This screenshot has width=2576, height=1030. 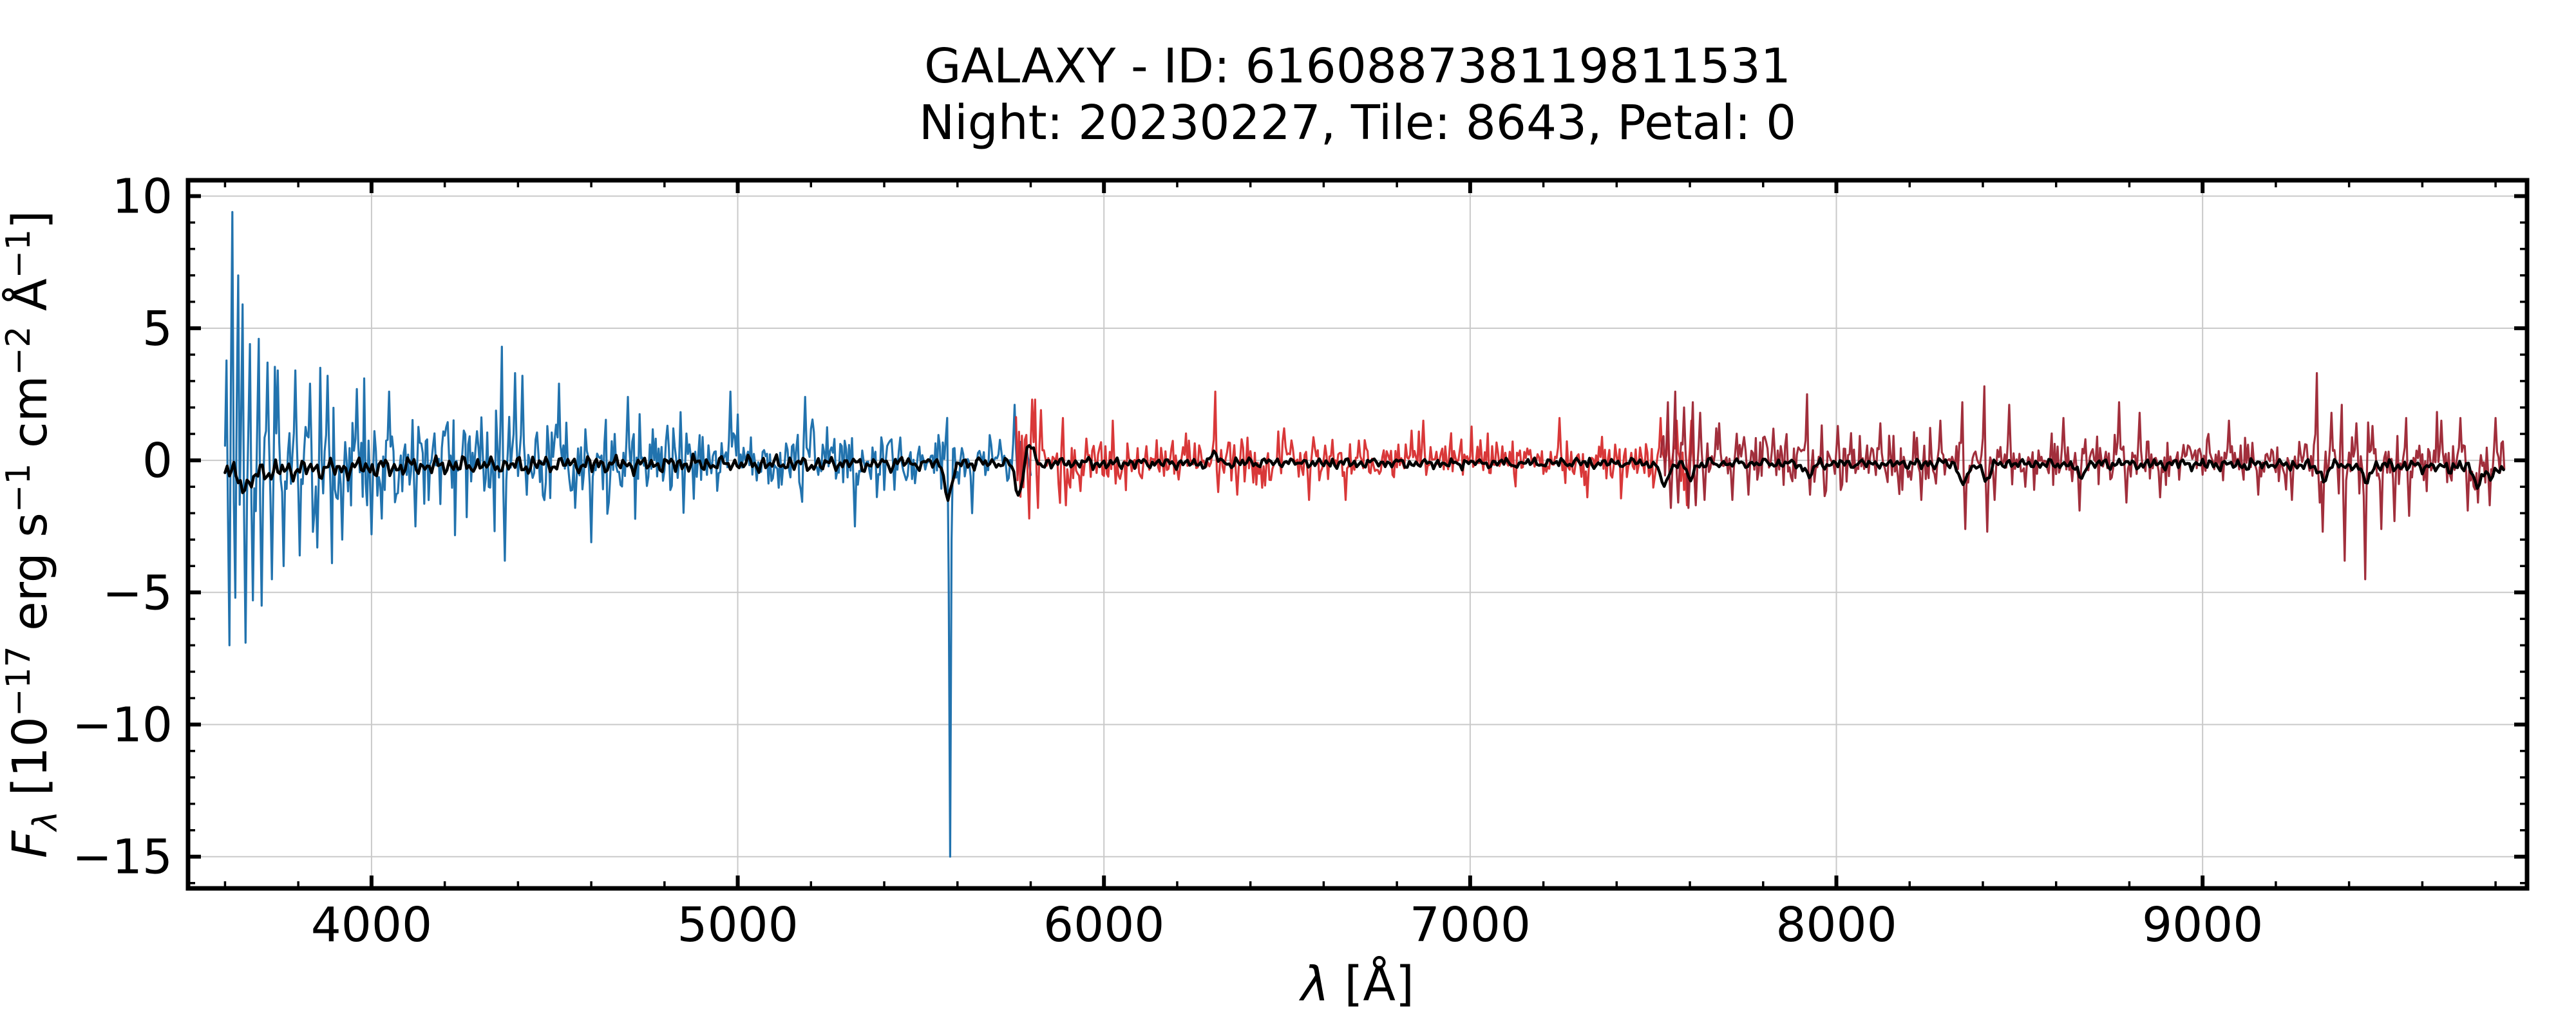 I want to click on x-tick-label: 5000, so click(x=738, y=925).